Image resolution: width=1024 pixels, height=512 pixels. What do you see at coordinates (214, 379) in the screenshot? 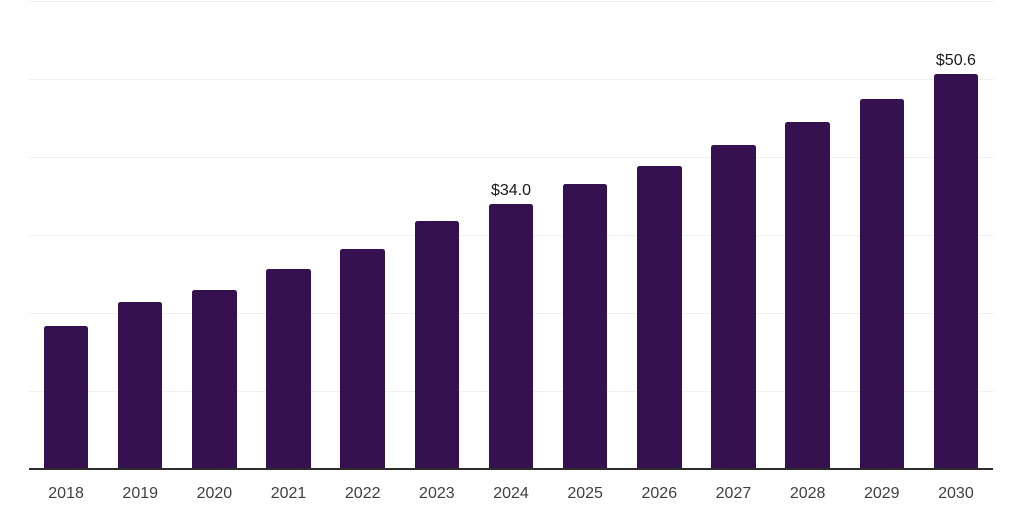
I see `bar-2020` at bounding box center [214, 379].